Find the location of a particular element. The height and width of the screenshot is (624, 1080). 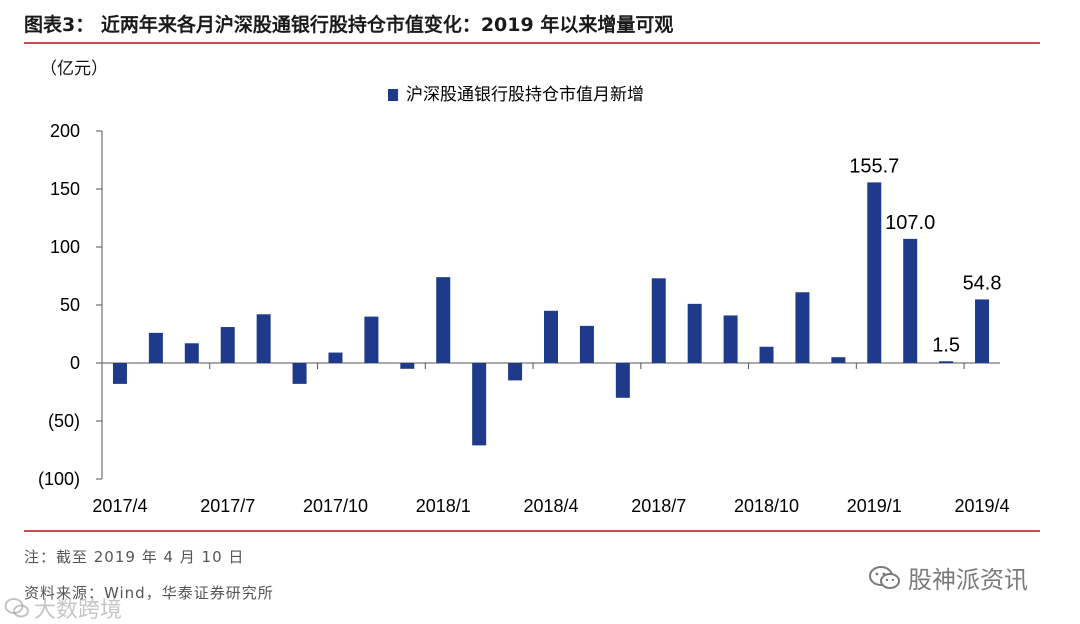

data-label: 1.5 is located at coordinates (946, 345).